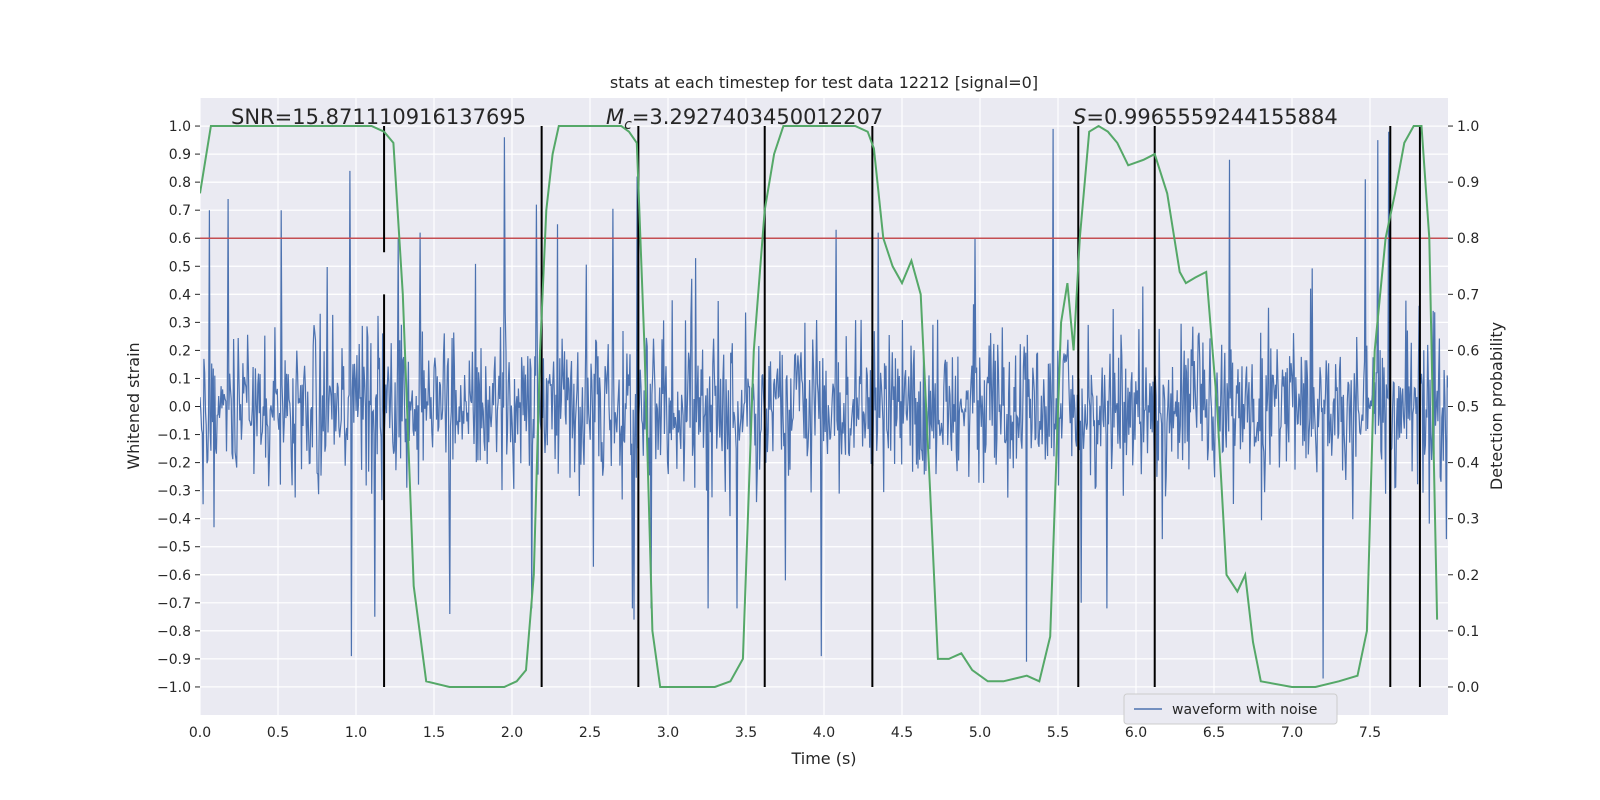 Image resolution: width=1600 pixels, height=800 pixels. Describe the element at coordinates (512, 733) in the screenshot. I see `x-tick-label: 2.0` at that location.